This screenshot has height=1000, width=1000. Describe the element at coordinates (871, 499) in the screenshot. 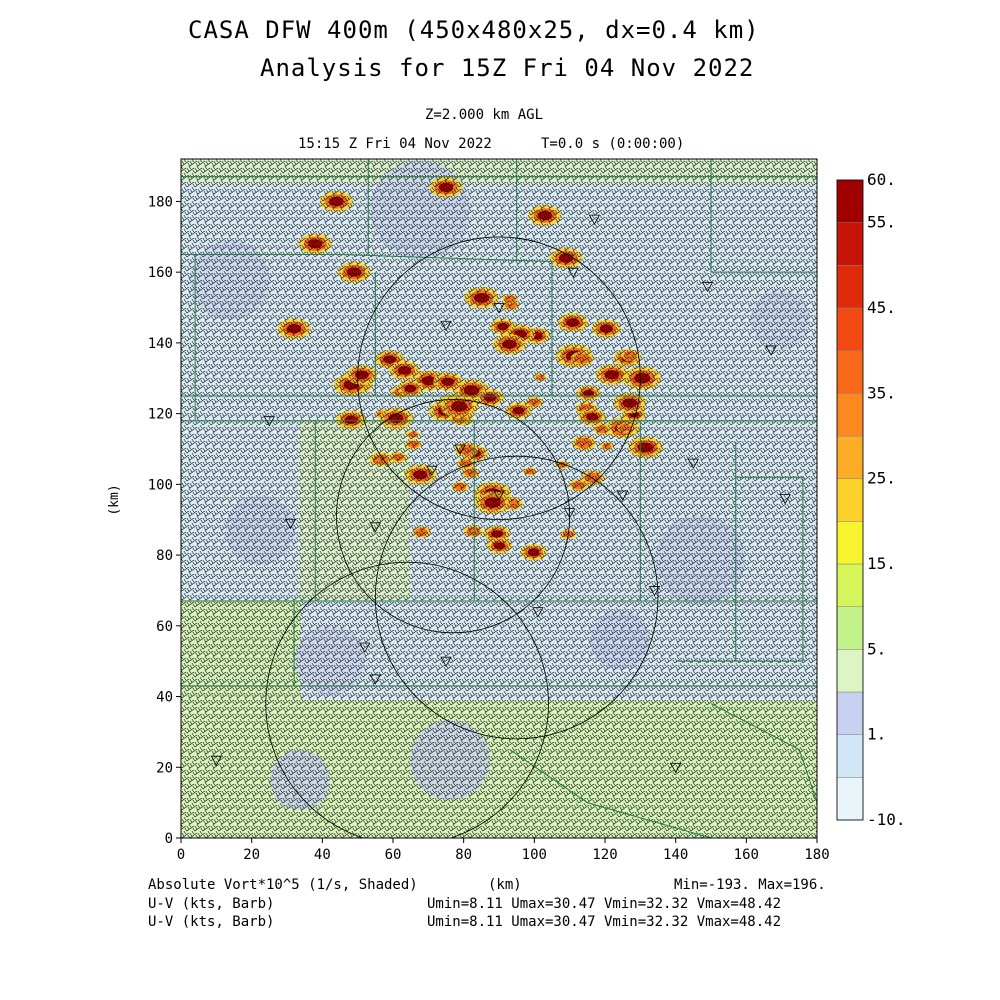

I see `colorbar: 60. 55. 45. 35. 25. 15. 5. 1. -10.` at that location.